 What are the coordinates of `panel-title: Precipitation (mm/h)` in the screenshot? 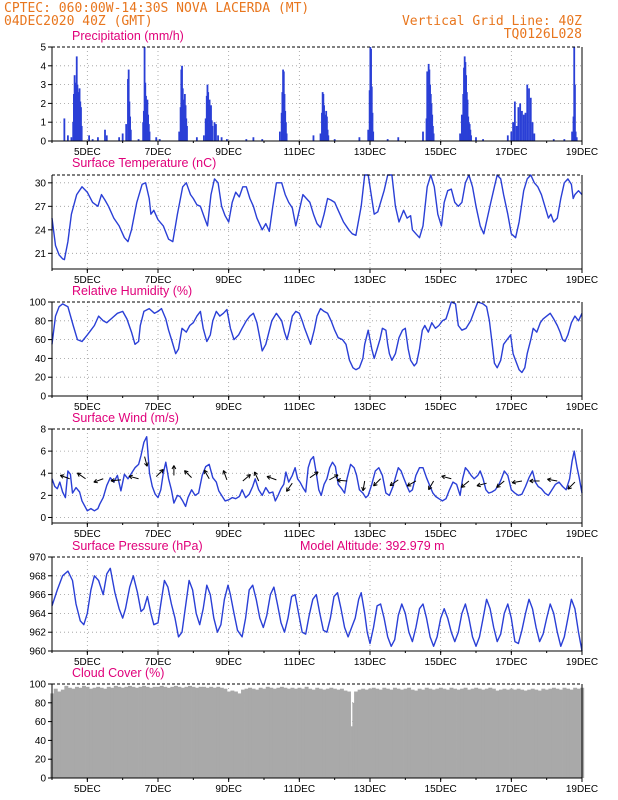 It's located at (128, 36).